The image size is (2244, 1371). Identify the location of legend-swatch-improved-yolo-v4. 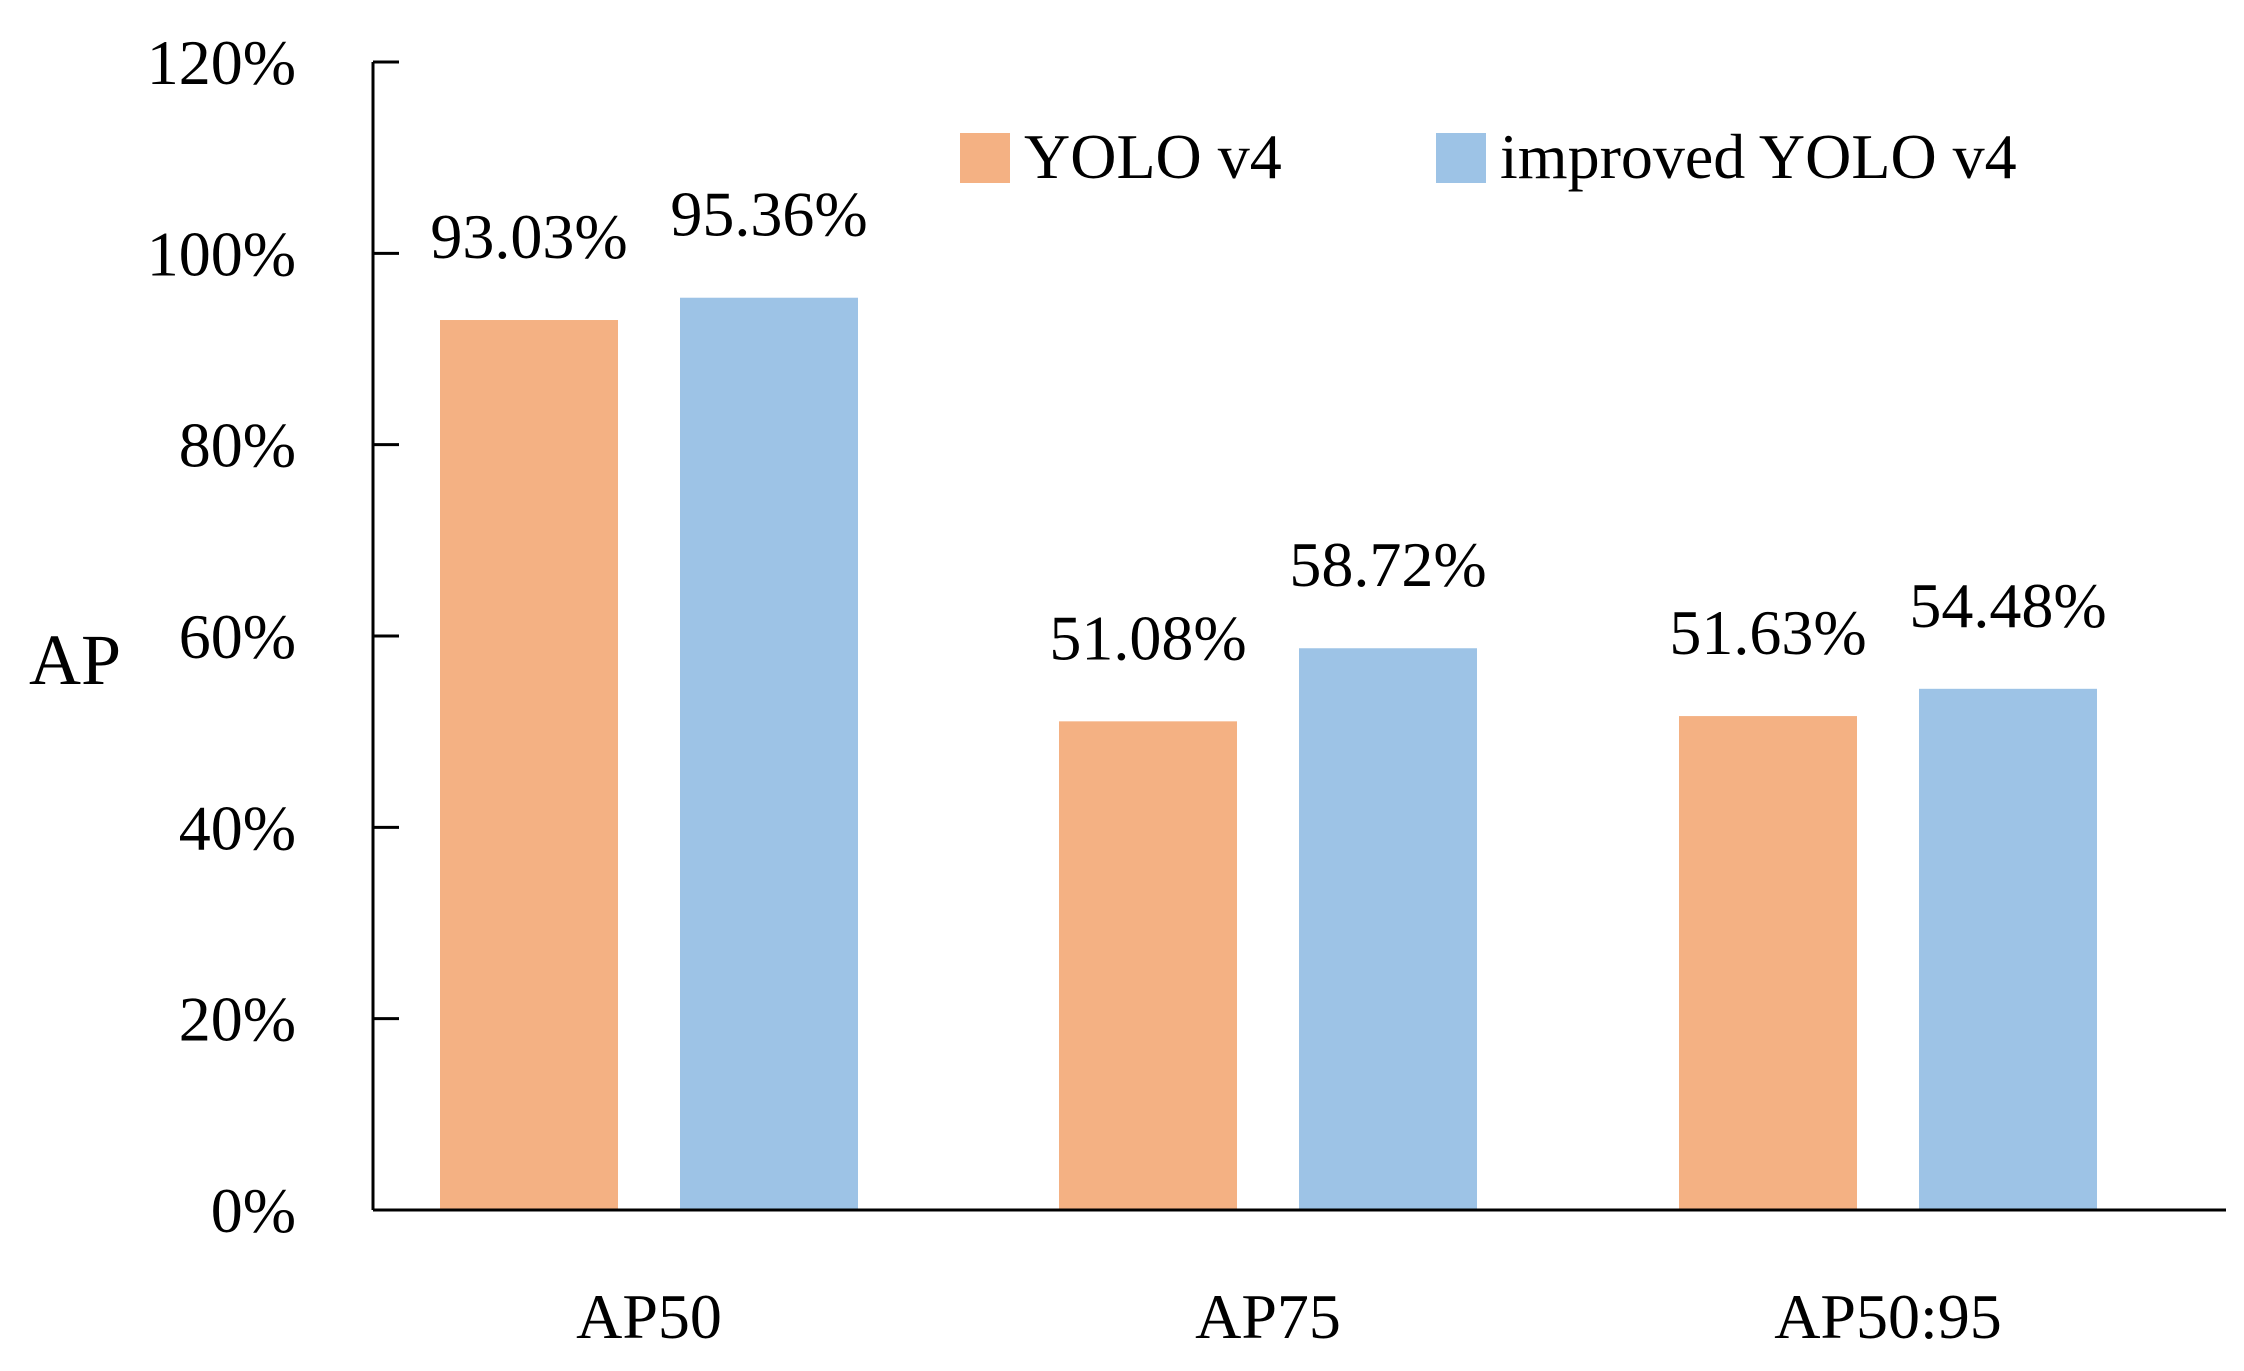
(1461, 158).